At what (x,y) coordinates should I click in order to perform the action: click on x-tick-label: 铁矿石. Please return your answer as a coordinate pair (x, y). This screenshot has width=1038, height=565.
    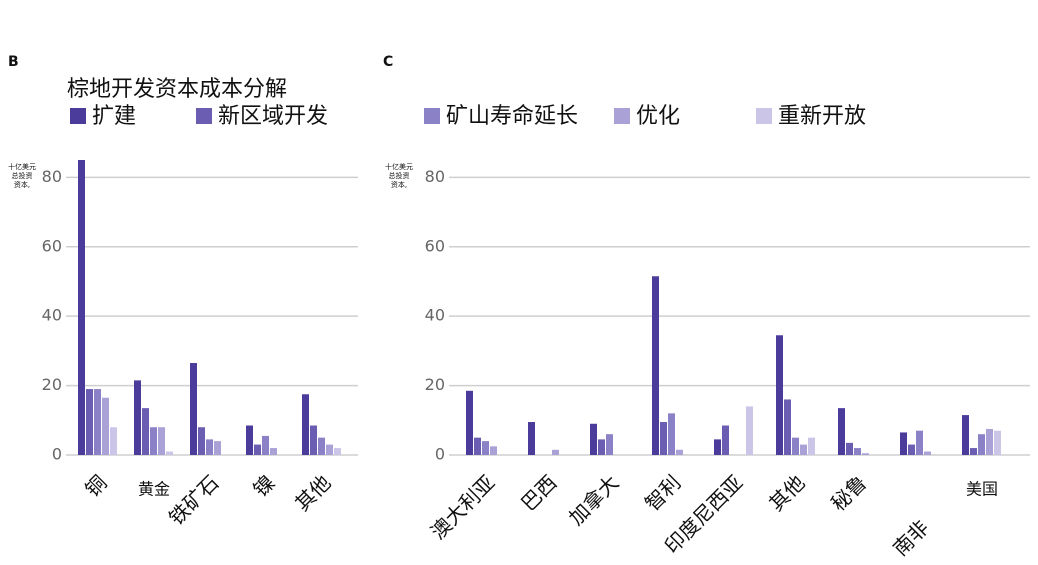
    Looking at the image, I should click on (193, 499).